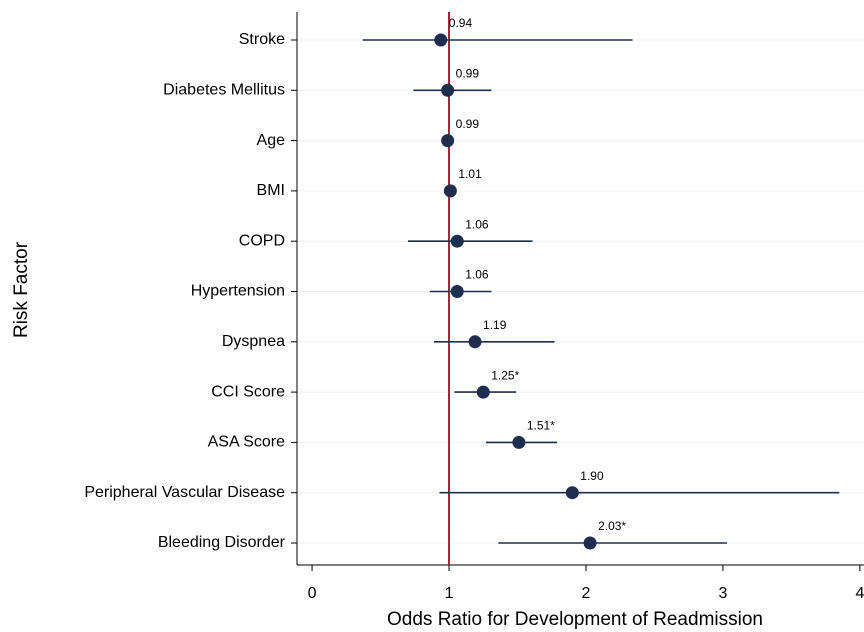  I want to click on value-label: 0.94, so click(461, 23).